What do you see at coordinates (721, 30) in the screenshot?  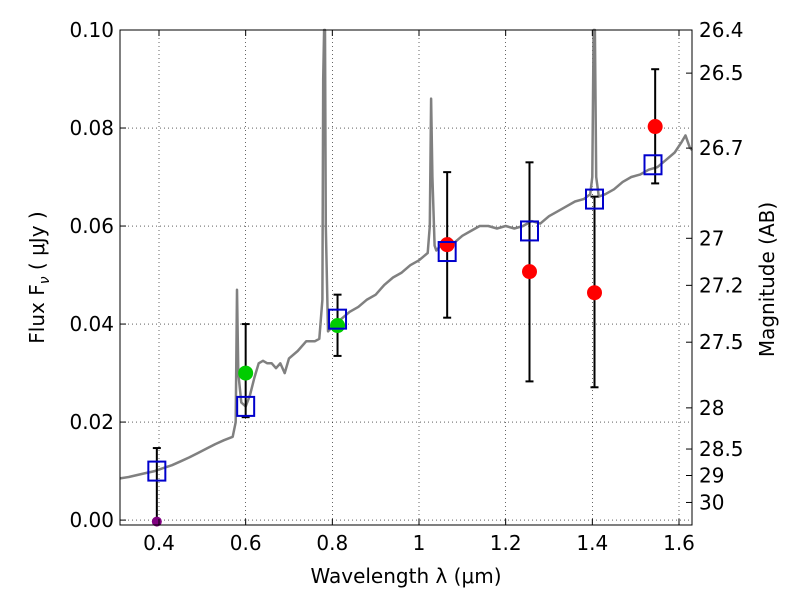 I see `magnitude-tick-label: 26.4` at bounding box center [721, 30].